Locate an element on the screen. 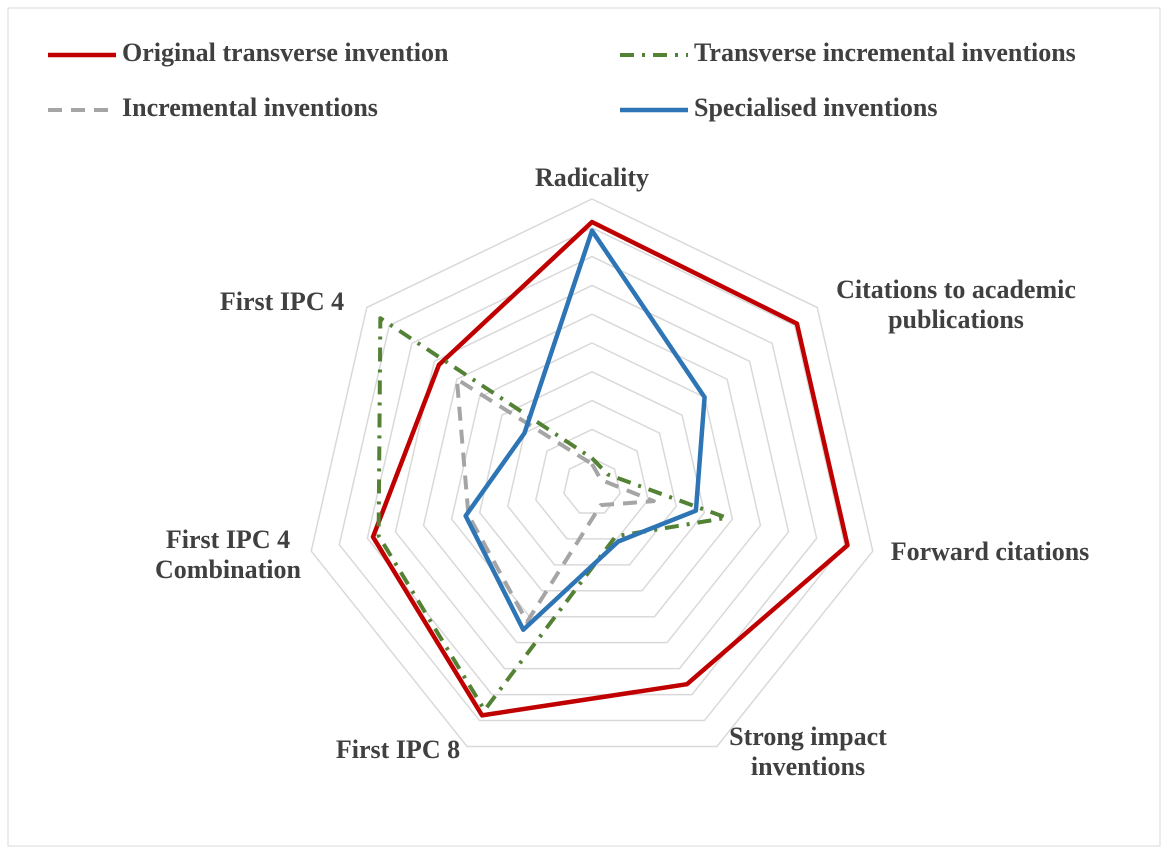  legend-label: Specialised inventions is located at coordinates (815, 107).